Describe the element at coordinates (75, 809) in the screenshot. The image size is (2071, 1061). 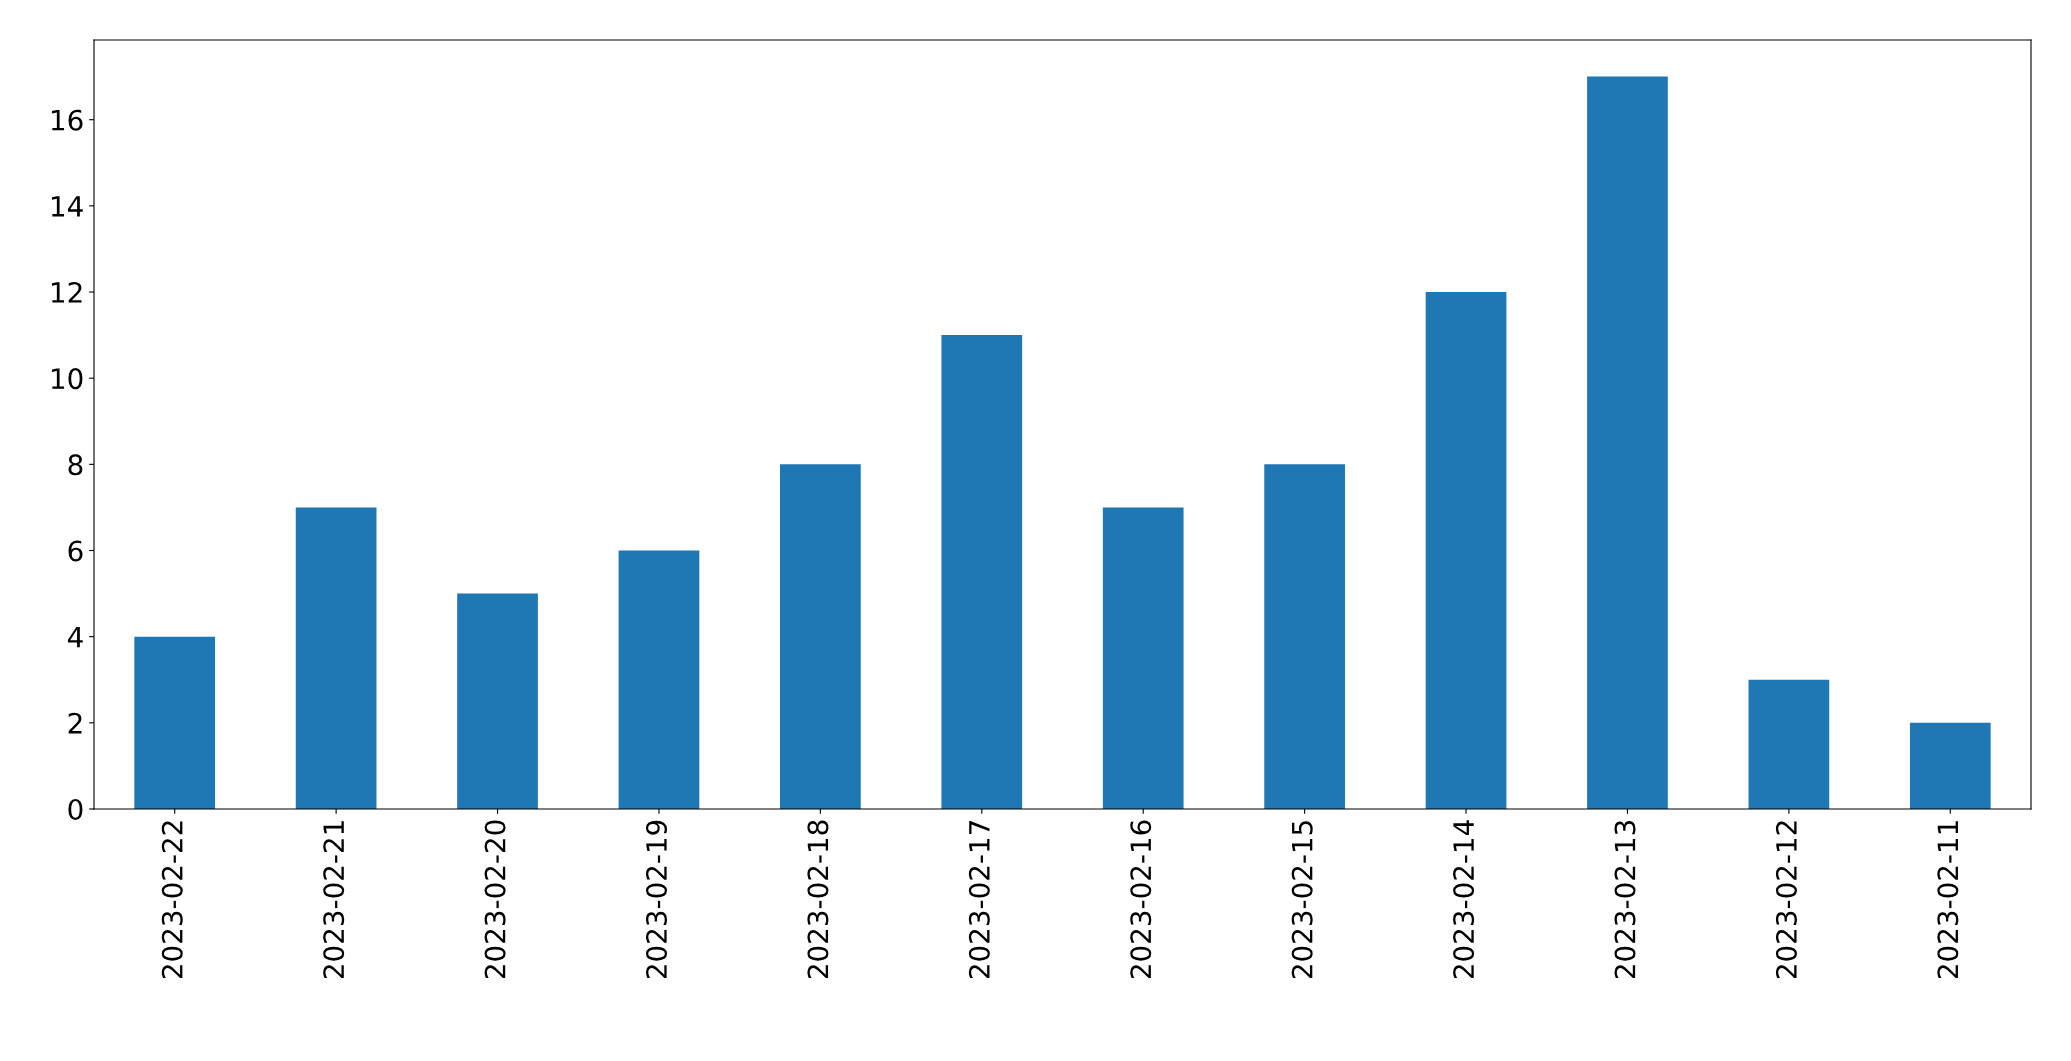
I see `y-tick-label: 0` at that location.